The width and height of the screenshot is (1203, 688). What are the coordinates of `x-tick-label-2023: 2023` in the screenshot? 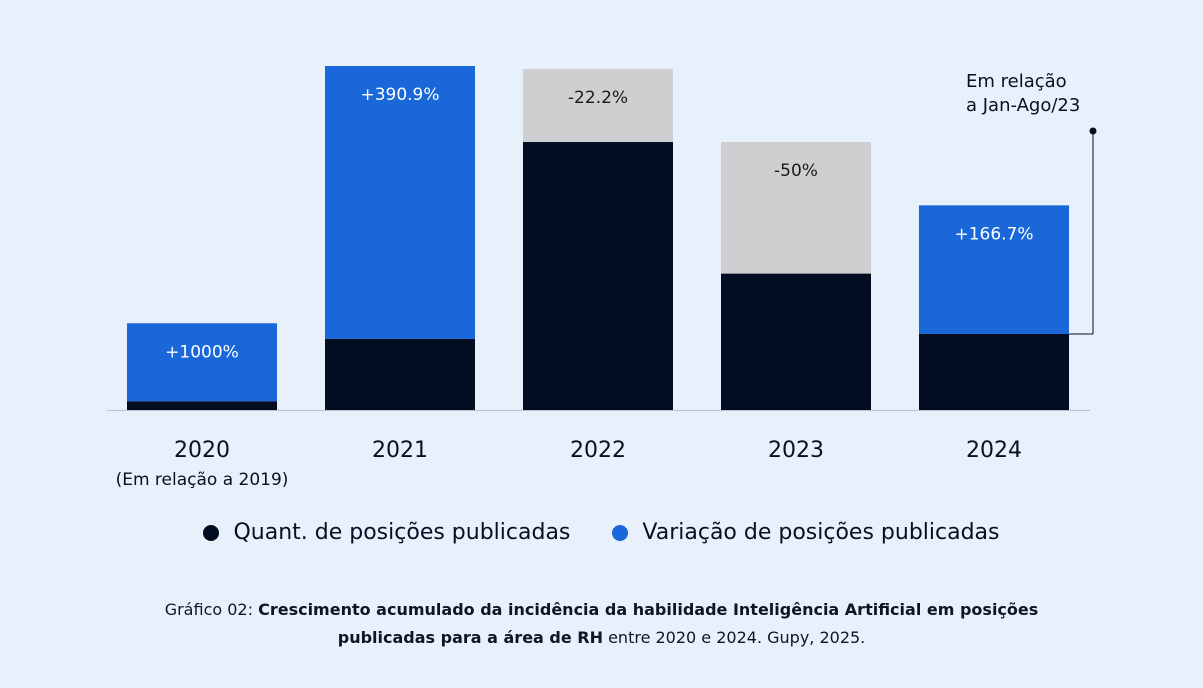 It's located at (796, 450).